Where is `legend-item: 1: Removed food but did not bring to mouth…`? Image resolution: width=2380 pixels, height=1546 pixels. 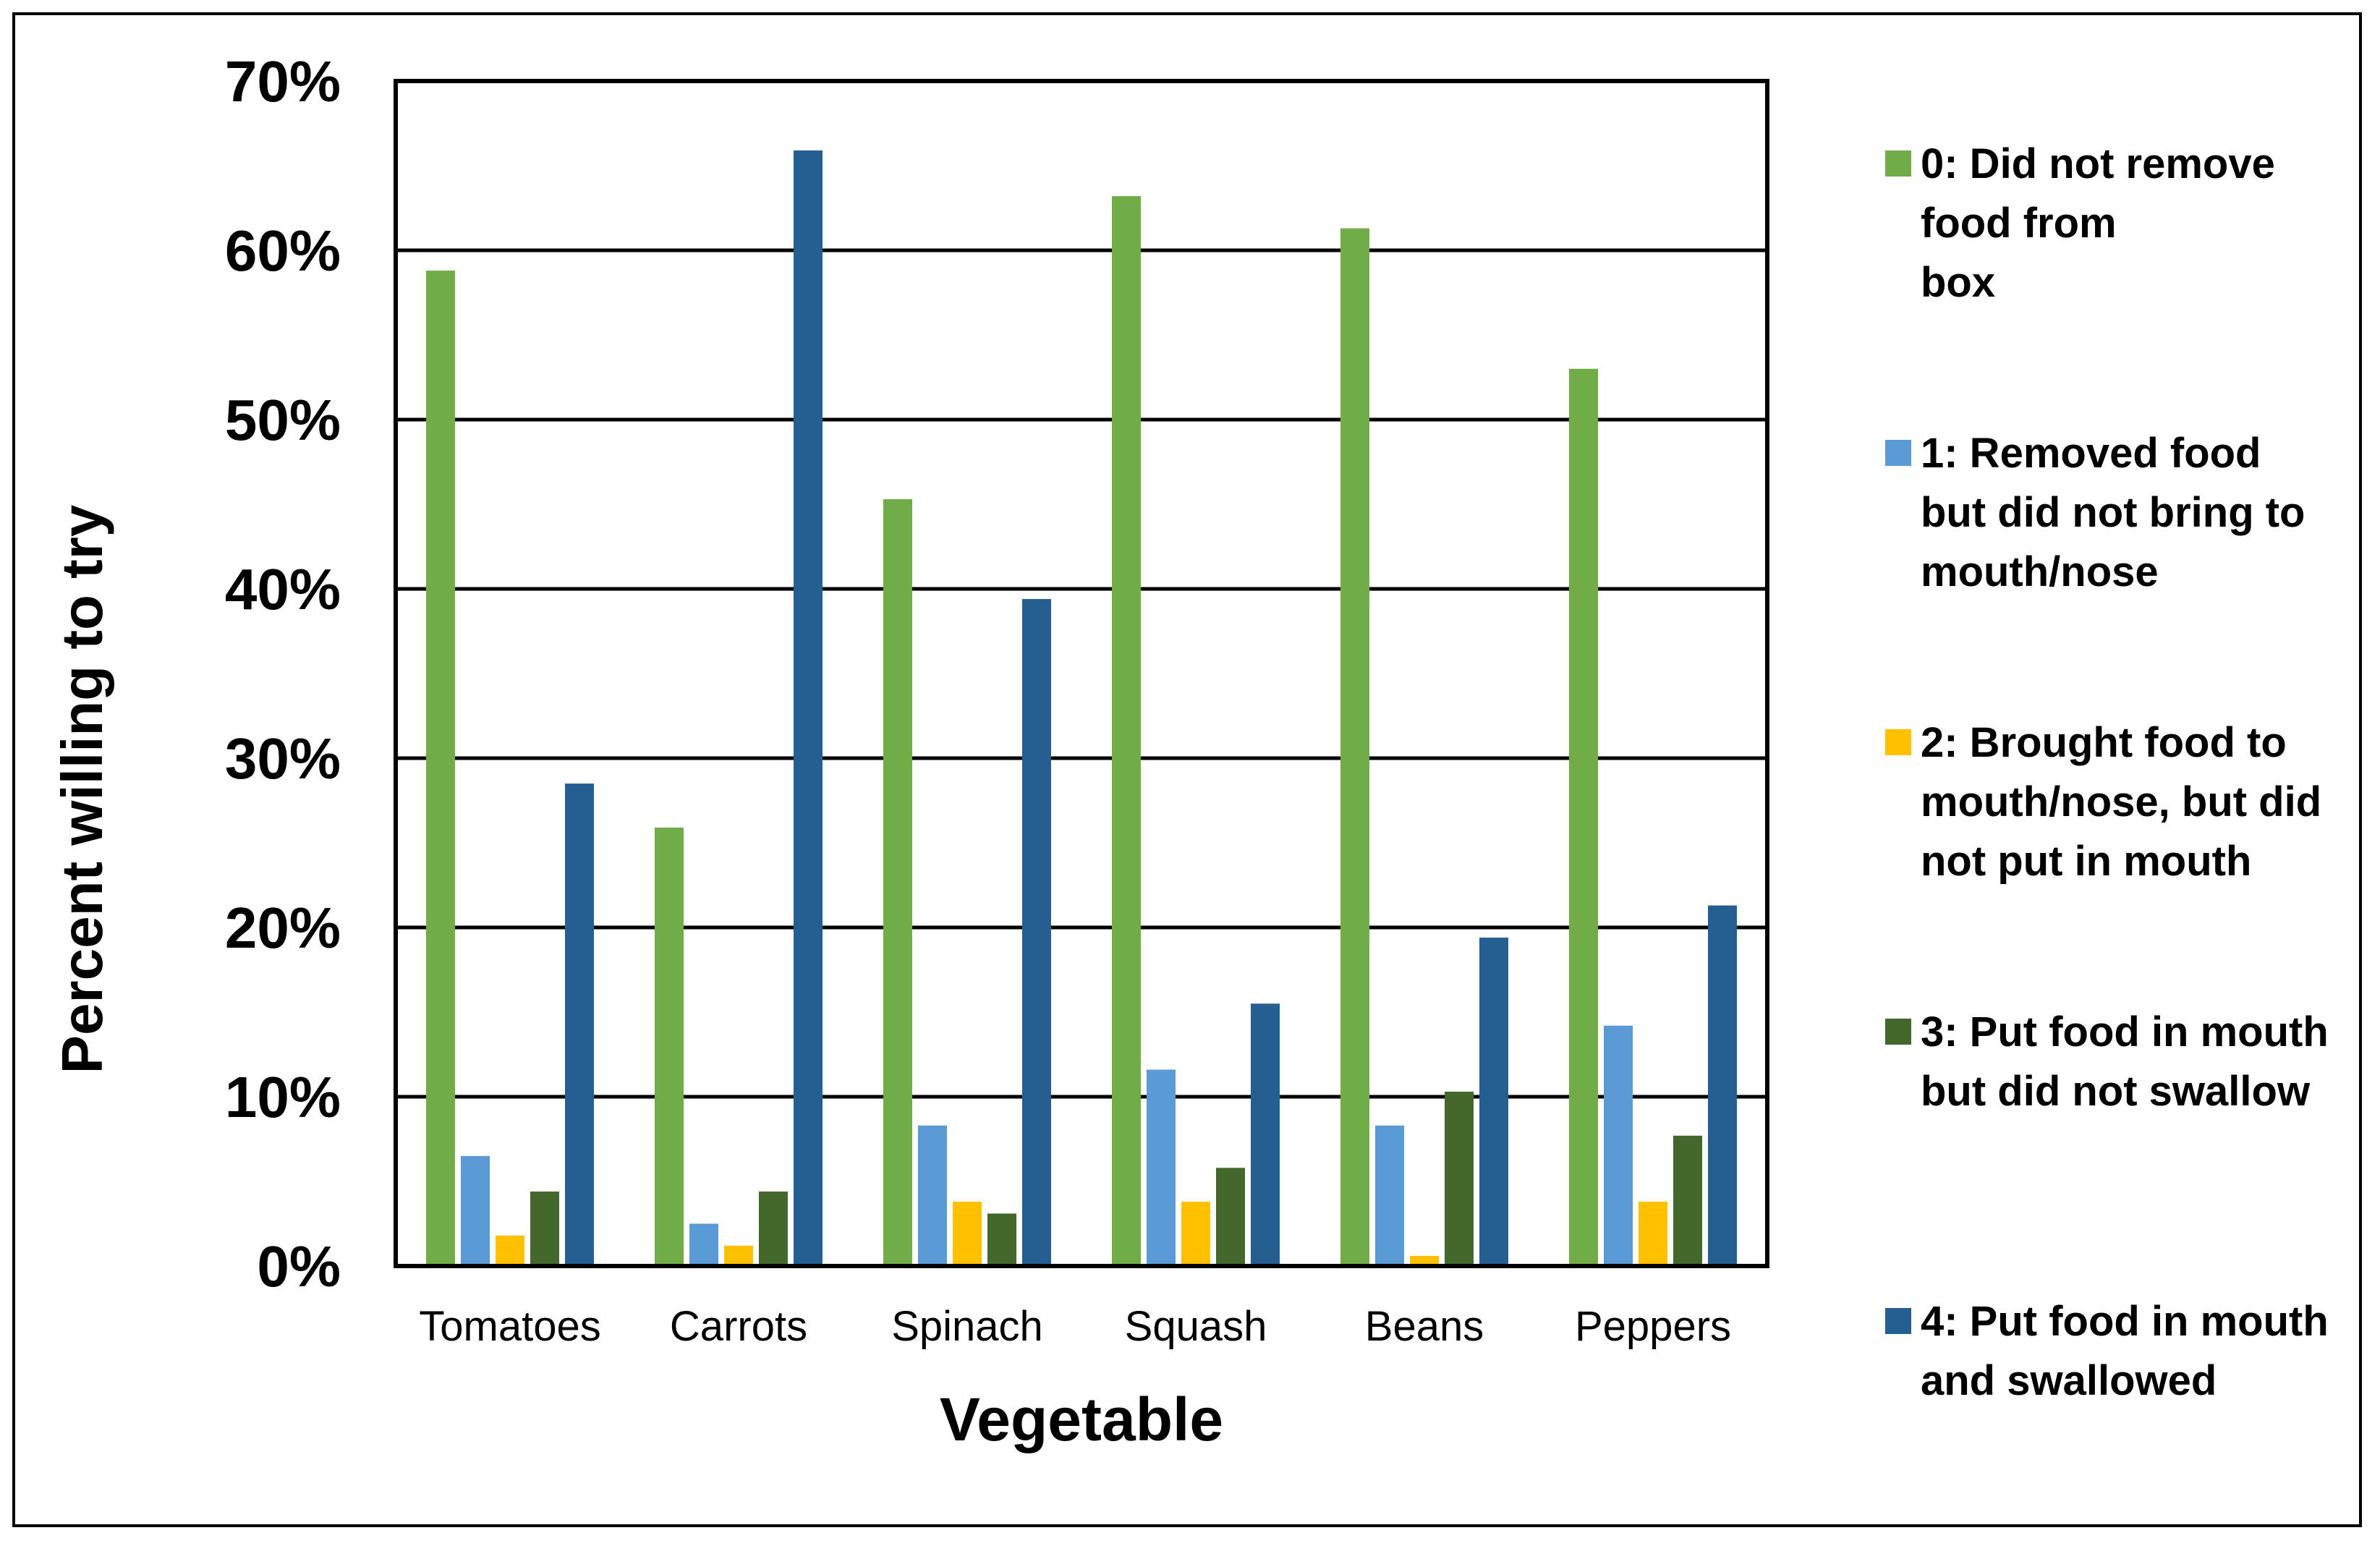 legend-item: 1: Removed food but did not bring to mouth… is located at coordinates (2095, 512).